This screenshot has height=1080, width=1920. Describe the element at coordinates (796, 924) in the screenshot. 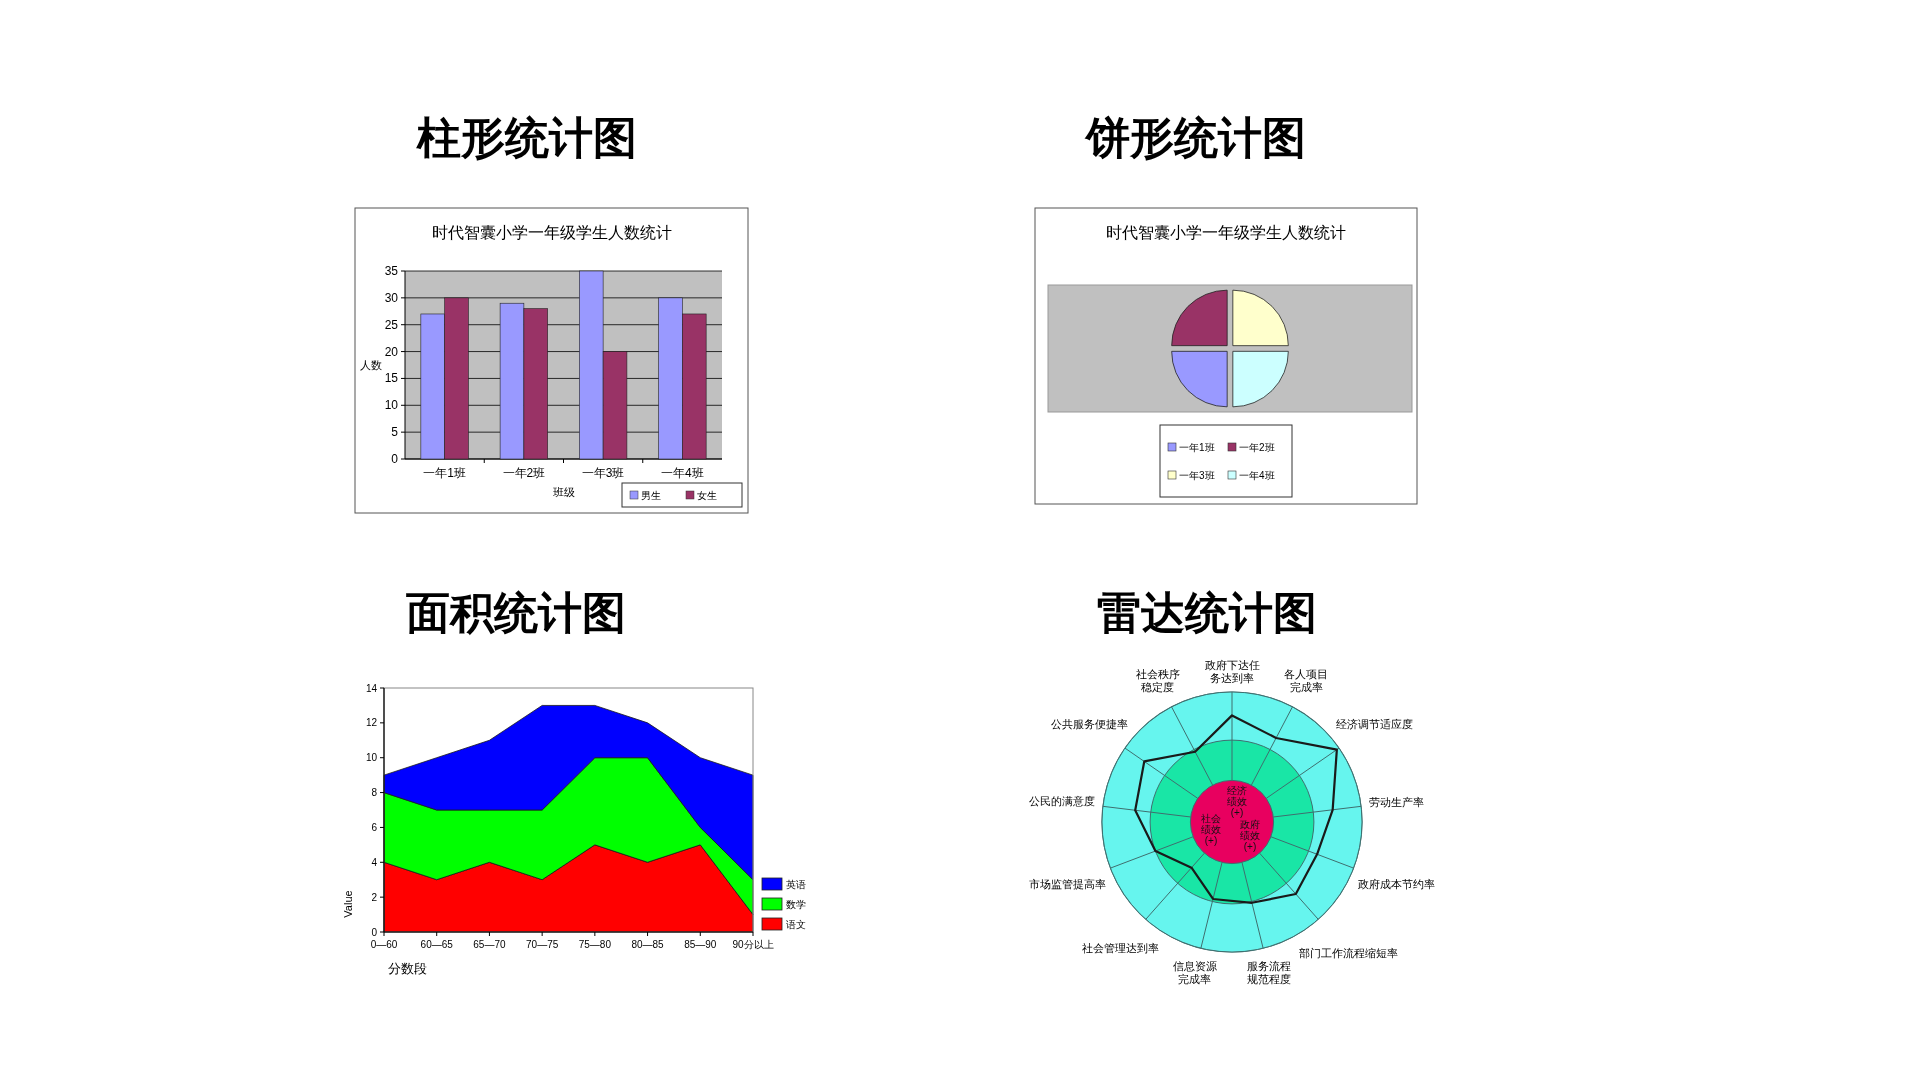

I see `legend-label: 语文` at that location.